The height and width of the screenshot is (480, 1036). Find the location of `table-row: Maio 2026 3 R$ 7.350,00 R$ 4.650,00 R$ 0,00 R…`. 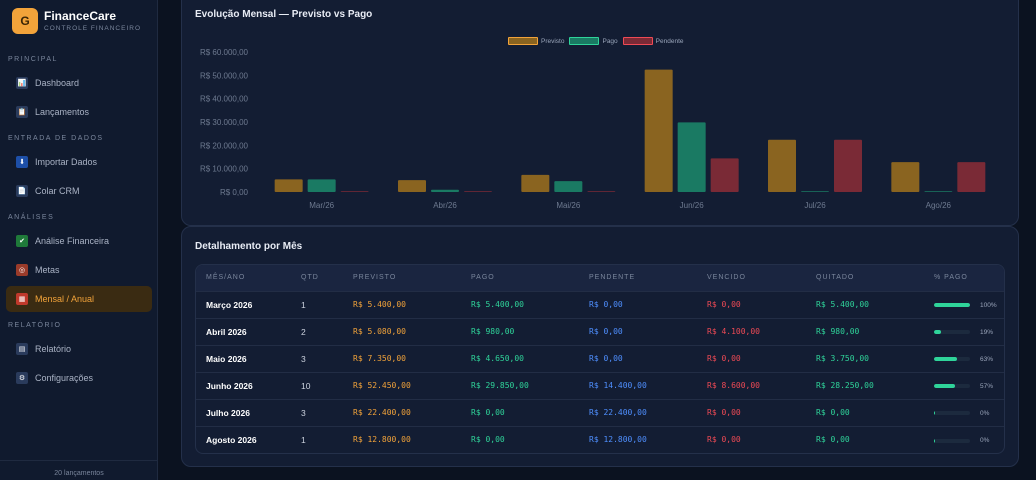

table-row: Maio 2026 3 R$ 7.350,00 R$ 4.650,00 R$ 0,00 R… is located at coordinates (600, 358).